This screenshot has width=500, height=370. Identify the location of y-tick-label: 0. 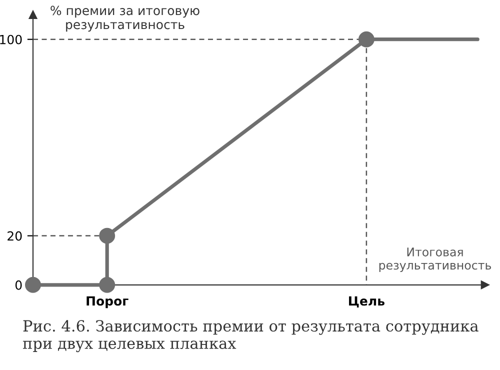
(18, 285).